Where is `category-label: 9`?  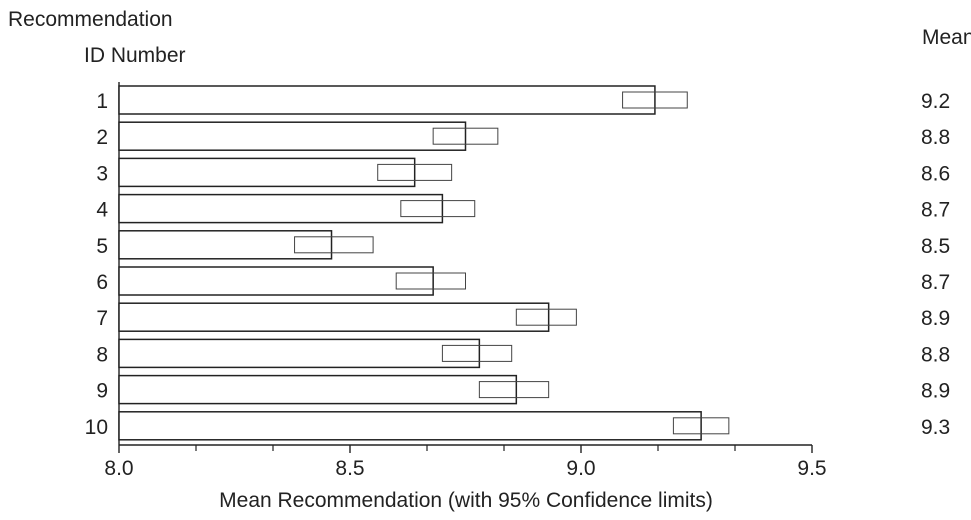 category-label: 9 is located at coordinates (102, 391).